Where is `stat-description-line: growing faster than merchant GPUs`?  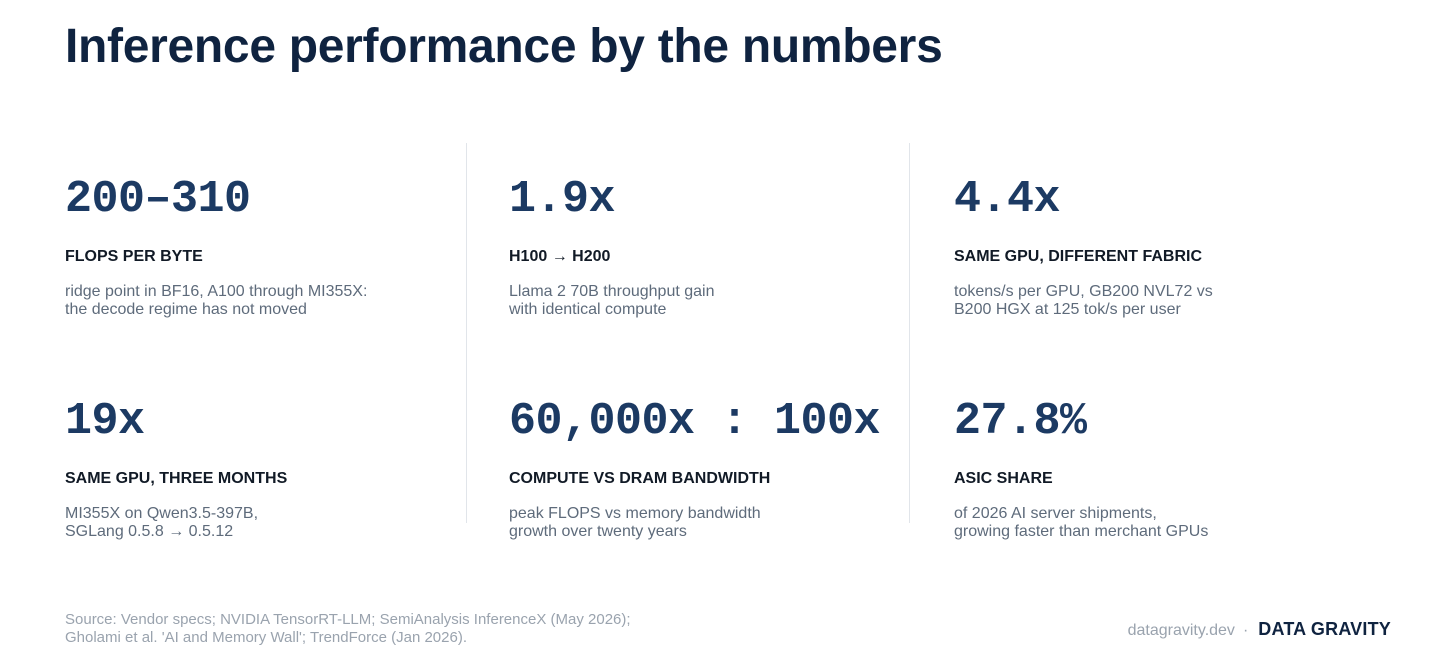 stat-description-line: growing faster than merchant GPUs is located at coordinates (1081, 531).